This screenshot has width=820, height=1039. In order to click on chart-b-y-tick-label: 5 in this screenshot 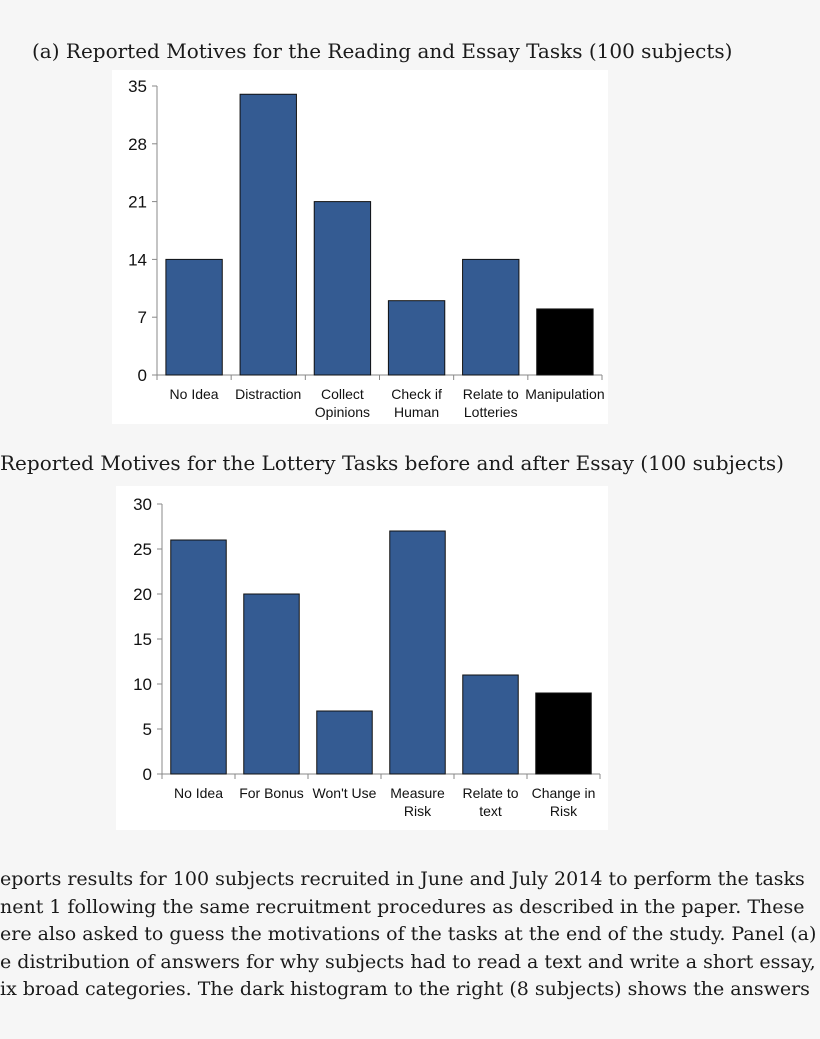, I will do `click(147, 729)`.